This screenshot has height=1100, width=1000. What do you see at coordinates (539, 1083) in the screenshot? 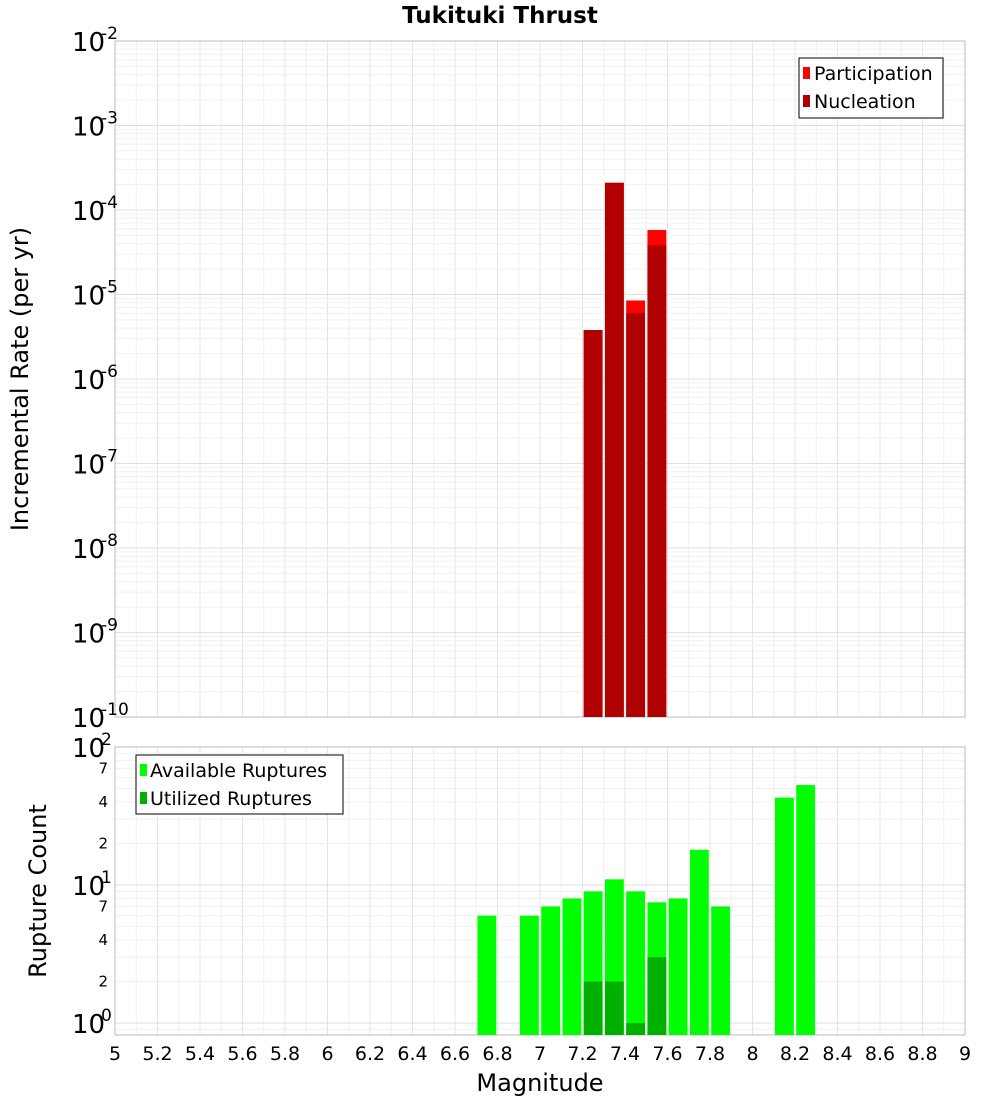
I see `x-axis-title: Magnitude` at bounding box center [539, 1083].